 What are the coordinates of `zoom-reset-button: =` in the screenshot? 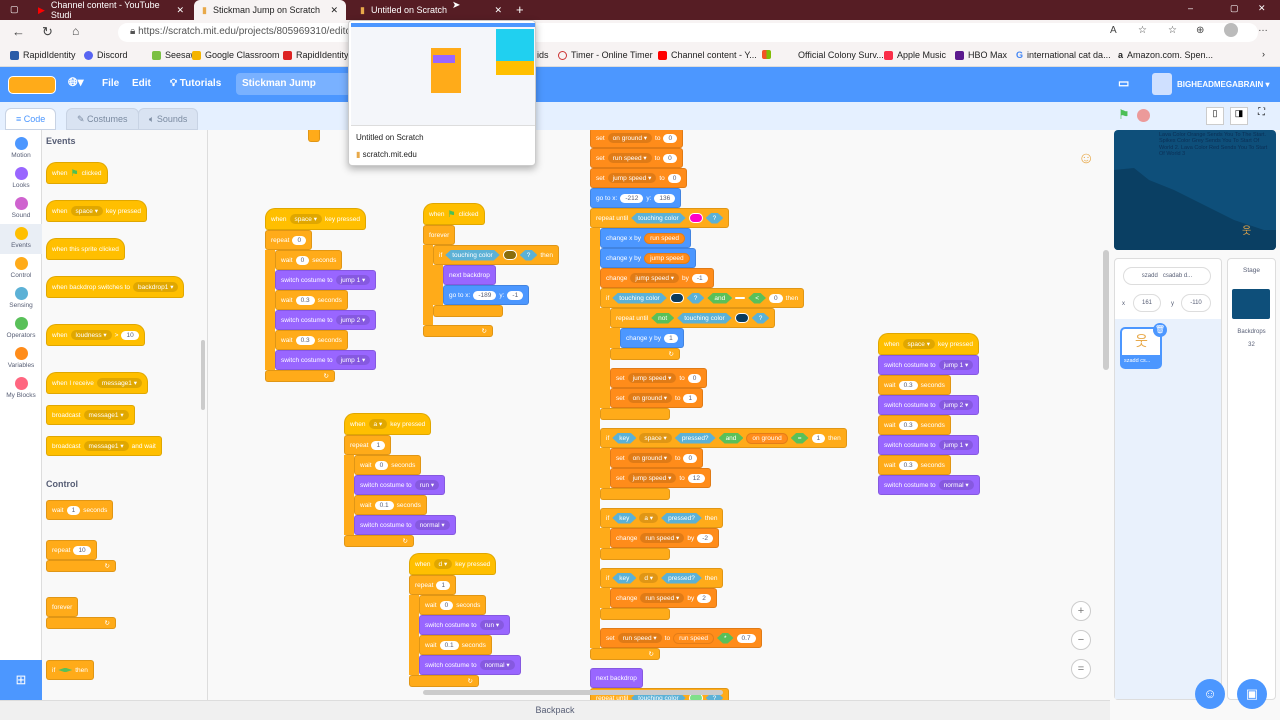 It's located at (1081, 669).